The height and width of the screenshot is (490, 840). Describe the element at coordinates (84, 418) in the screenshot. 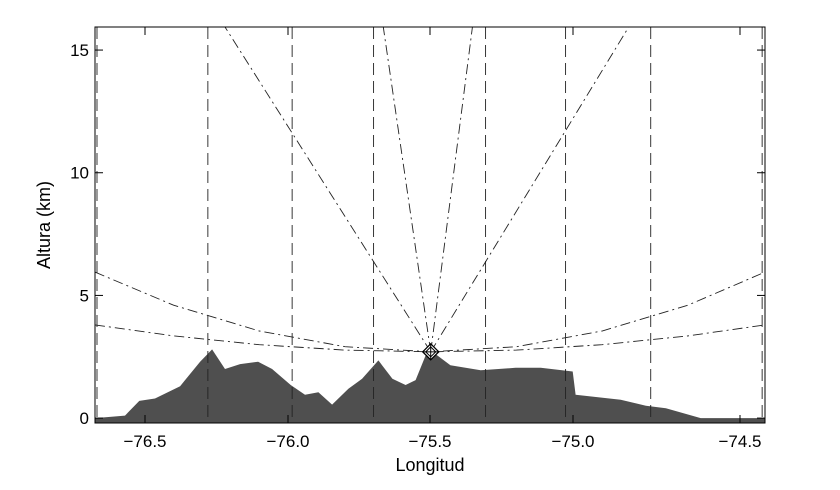

I see `y-tick-label: 0` at that location.